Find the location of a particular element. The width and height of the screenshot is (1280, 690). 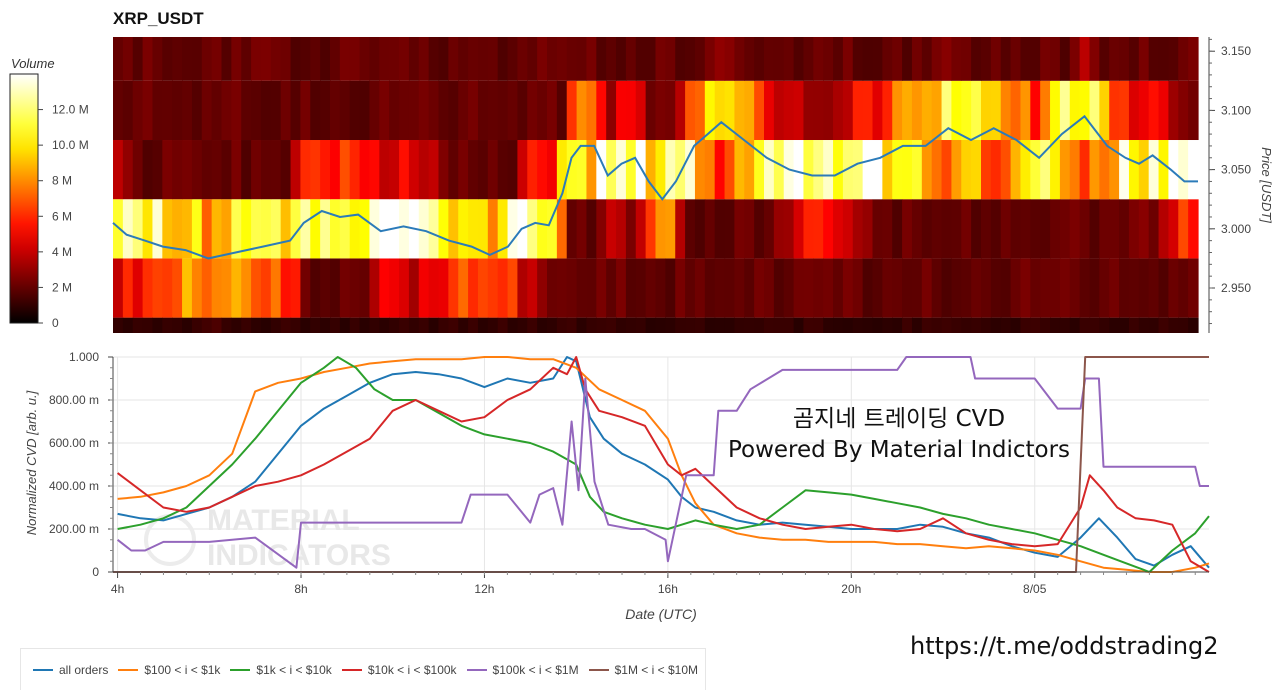

legend-item: $10k < i < $100k is located at coordinates (399, 670).